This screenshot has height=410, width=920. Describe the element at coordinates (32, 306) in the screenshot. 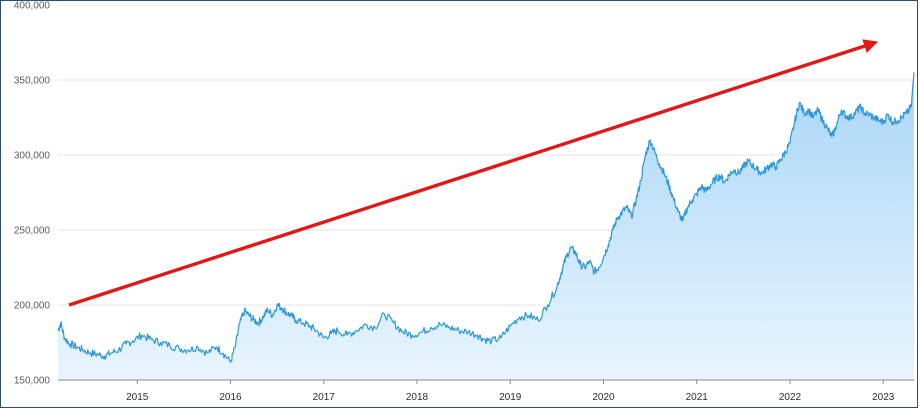

I see `y-tick-label: 200,000` at that location.